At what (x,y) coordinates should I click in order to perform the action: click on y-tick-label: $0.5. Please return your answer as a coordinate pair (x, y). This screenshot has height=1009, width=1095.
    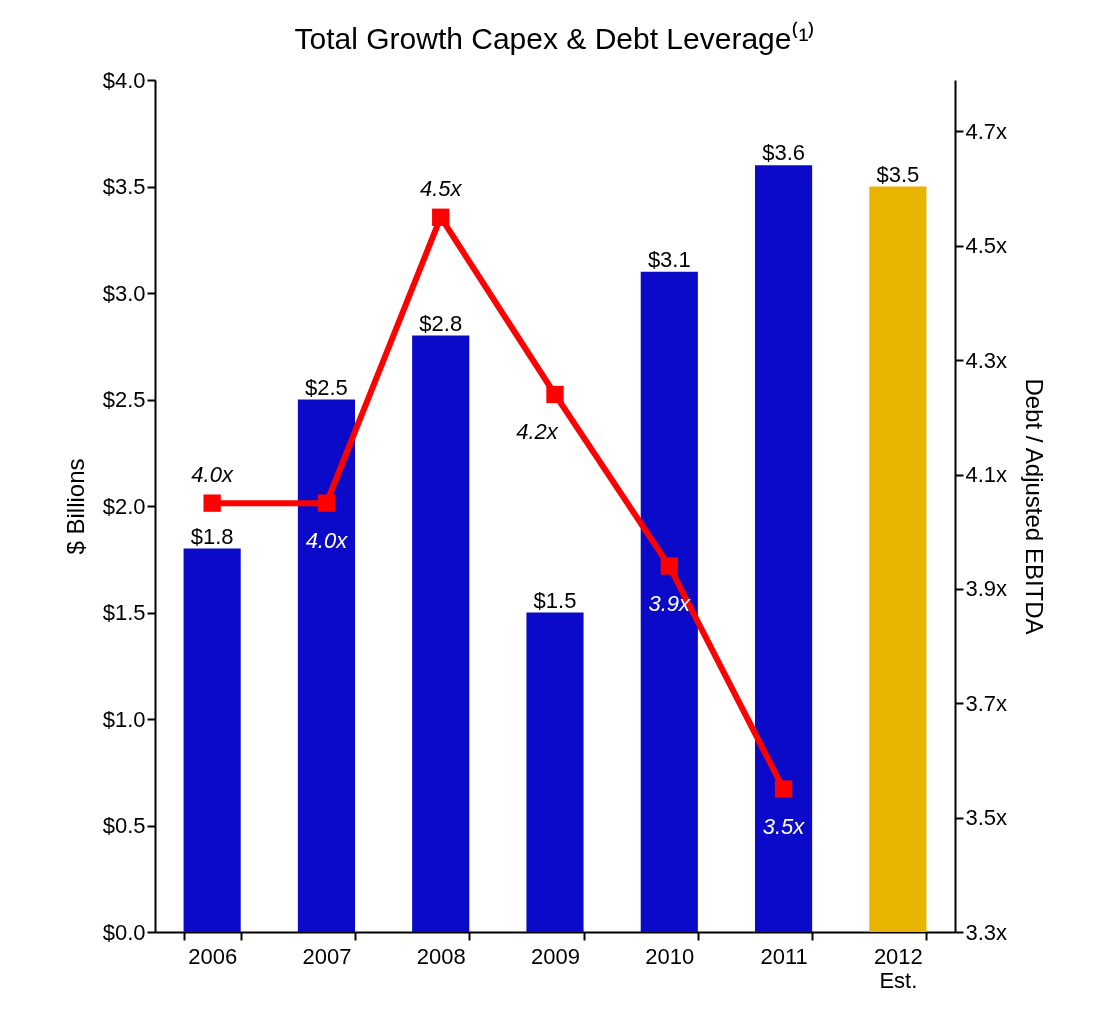
    Looking at the image, I should click on (124, 825).